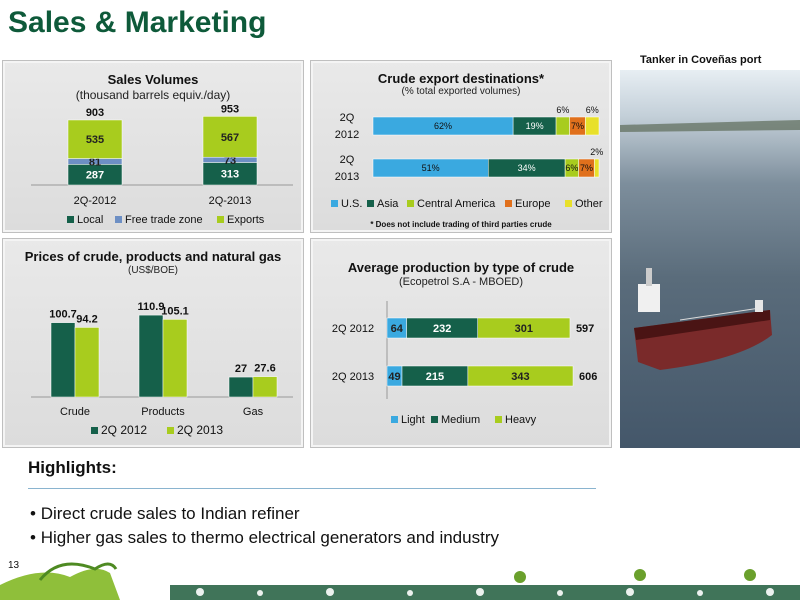 This screenshot has width=800, height=600. I want to click on chart-title: Crude export destinations*, so click(461, 78).